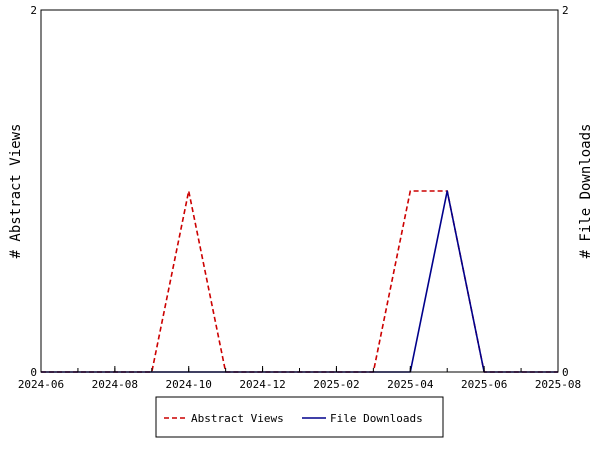 Image resolution: width=600 pixels, height=454 pixels. Describe the element at coordinates (565, 10) in the screenshot. I see `y-right-tick-label: 2` at that location.